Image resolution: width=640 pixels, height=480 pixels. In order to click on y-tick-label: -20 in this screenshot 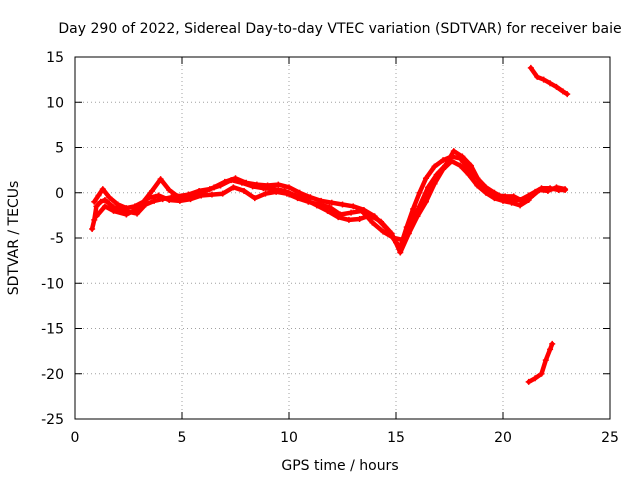, I will do `click(52, 375)`.